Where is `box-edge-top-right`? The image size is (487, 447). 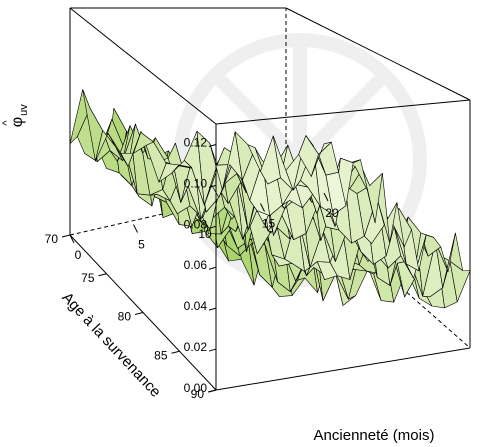 box-edge-top-right is located at coordinates (378, 54).